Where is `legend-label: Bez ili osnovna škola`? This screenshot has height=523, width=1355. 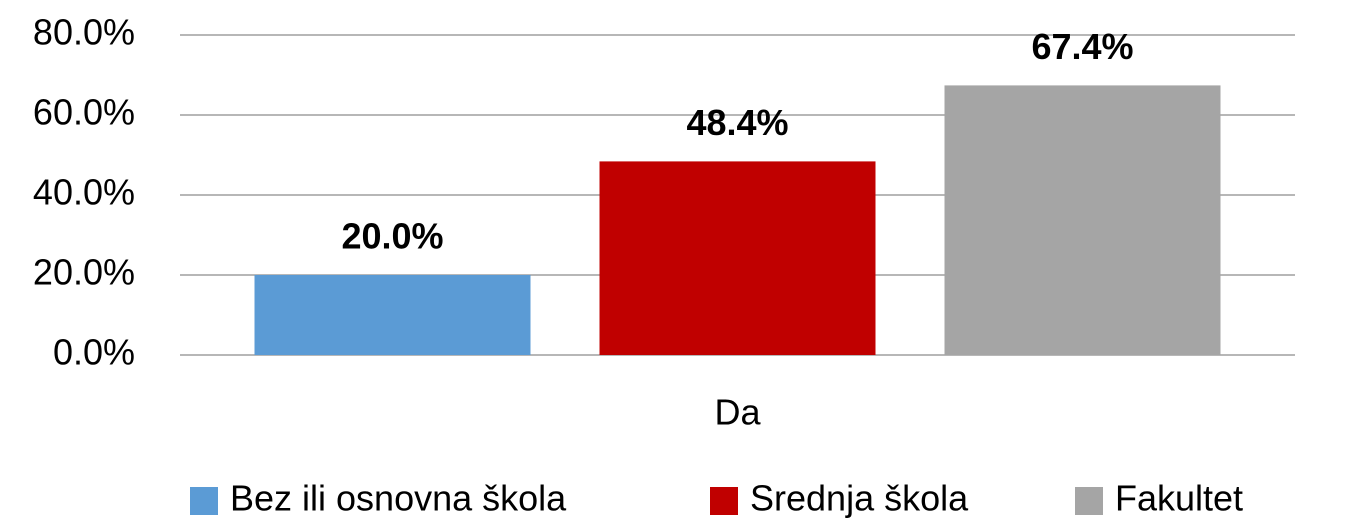 legend-label: Bez ili osnovna škola is located at coordinates (398, 498).